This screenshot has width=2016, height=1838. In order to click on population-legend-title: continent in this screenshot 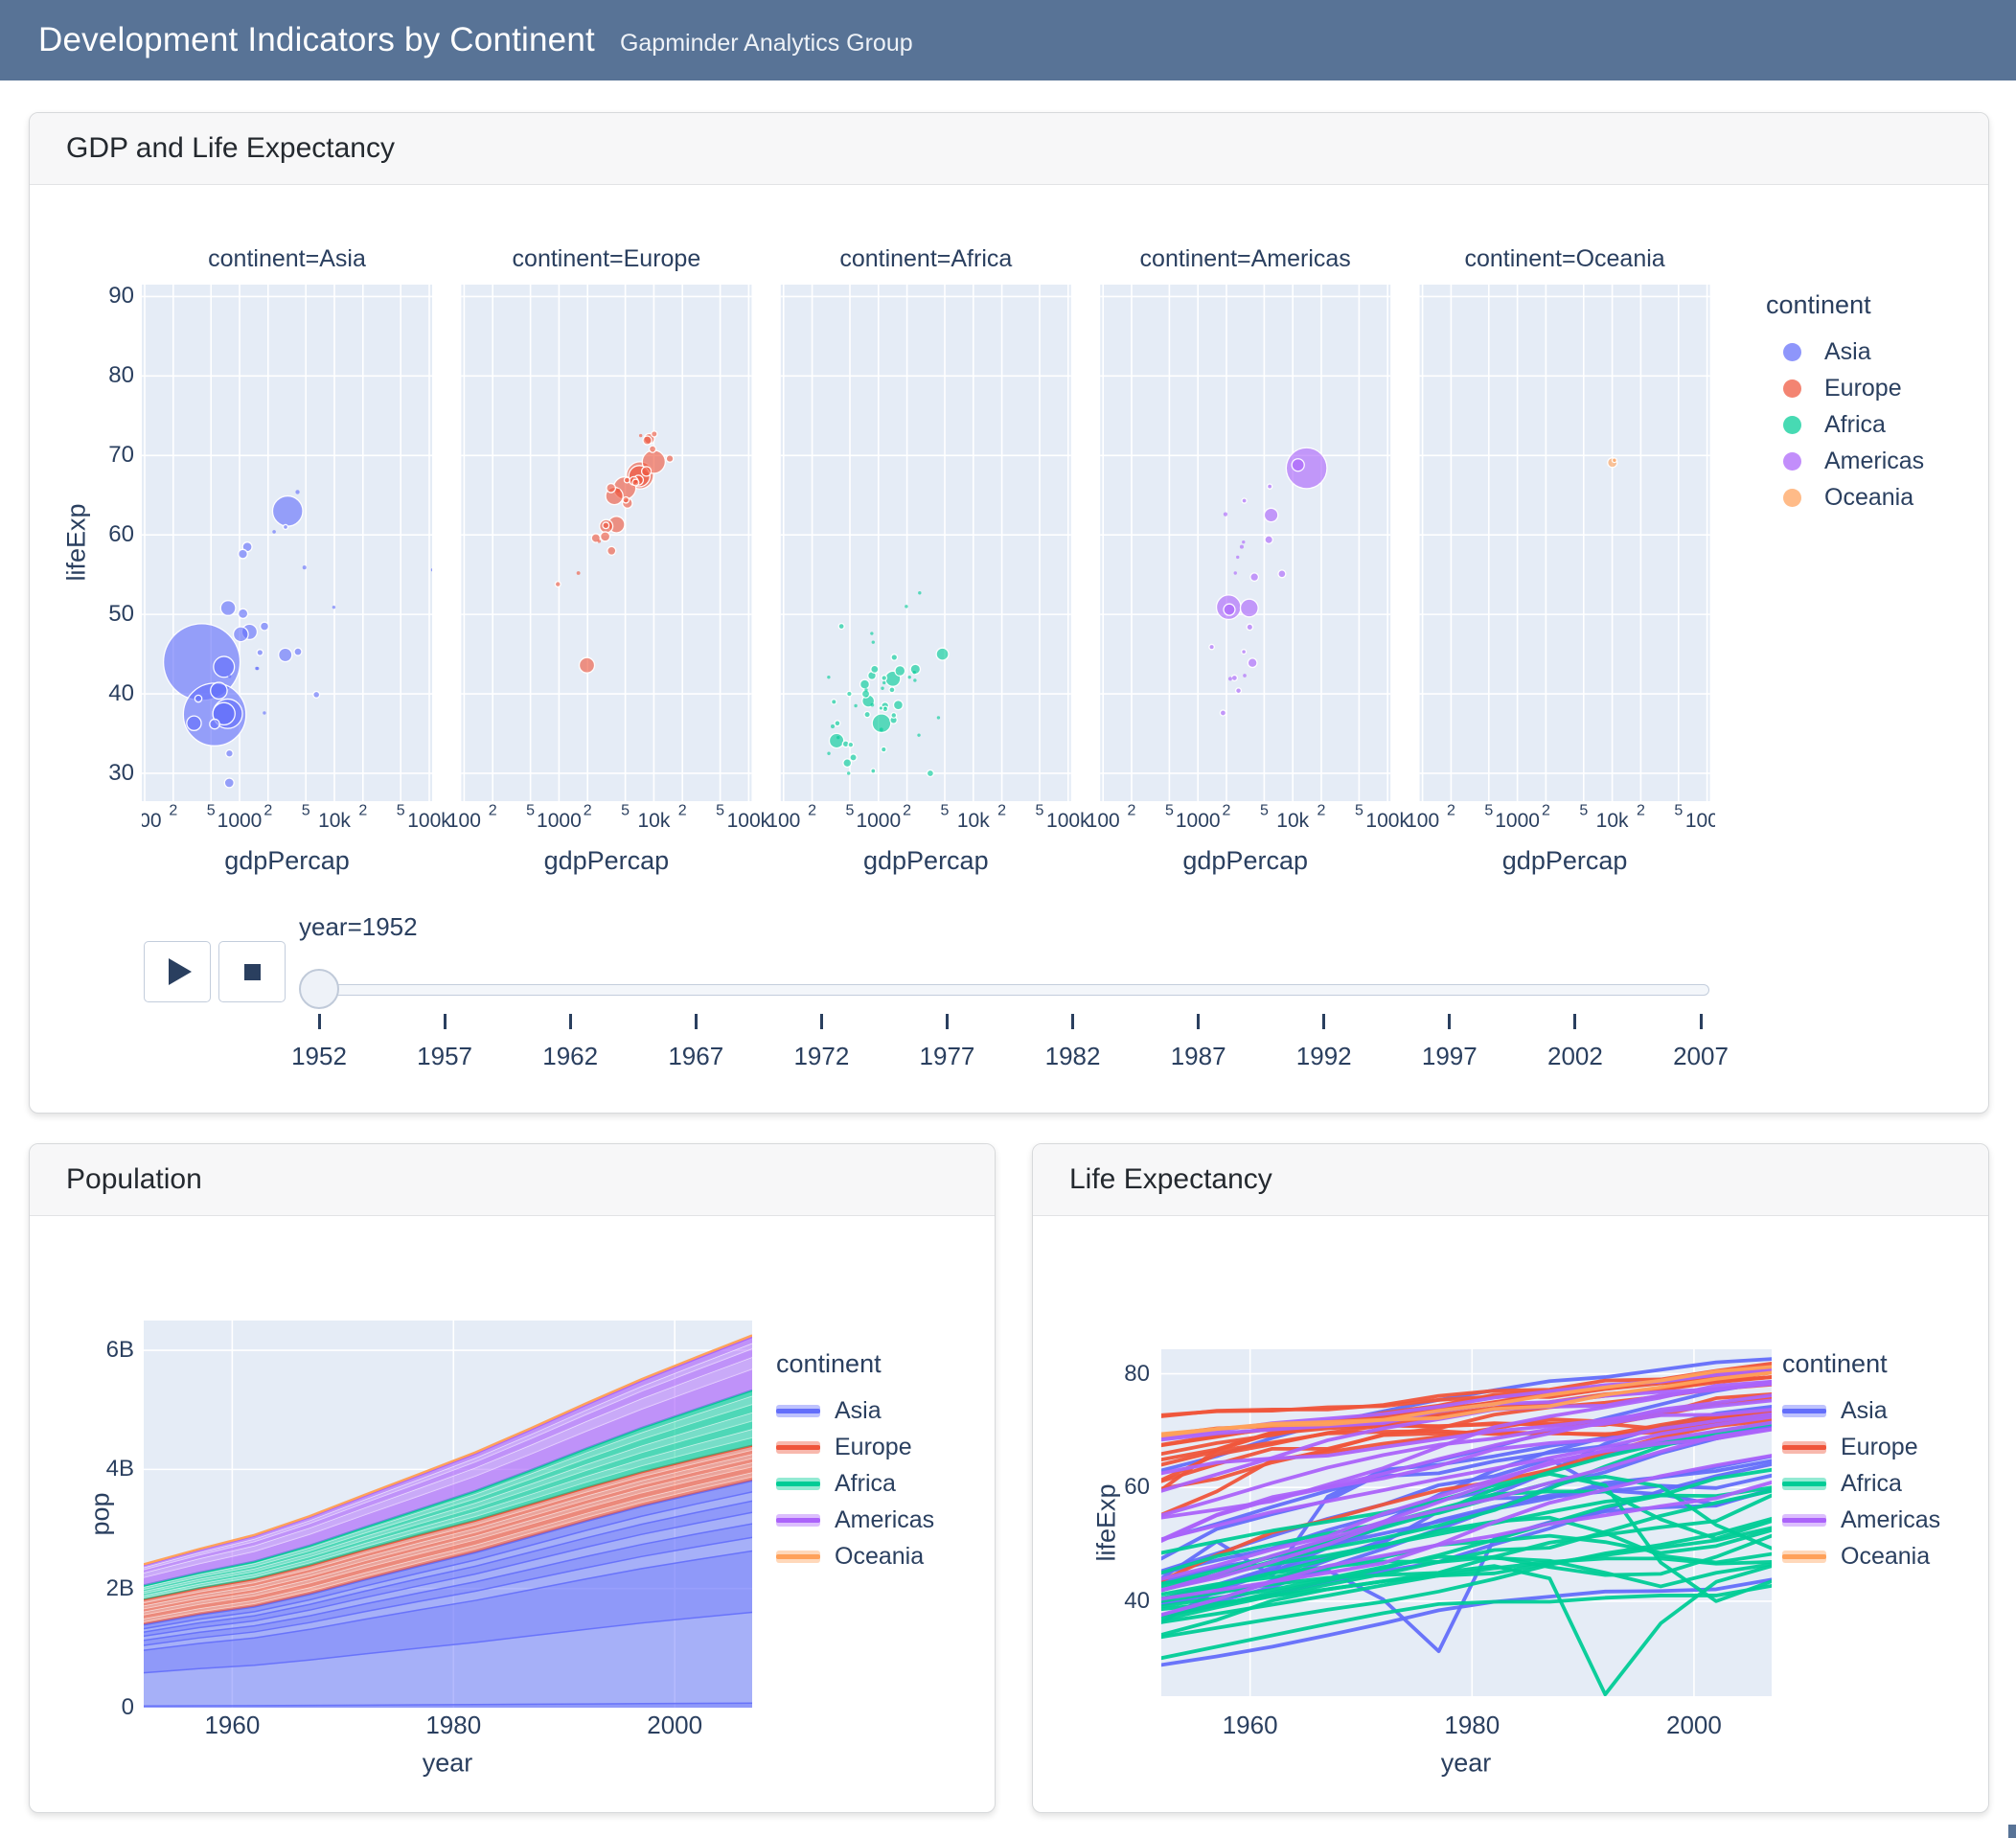, I will do `click(829, 1364)`.